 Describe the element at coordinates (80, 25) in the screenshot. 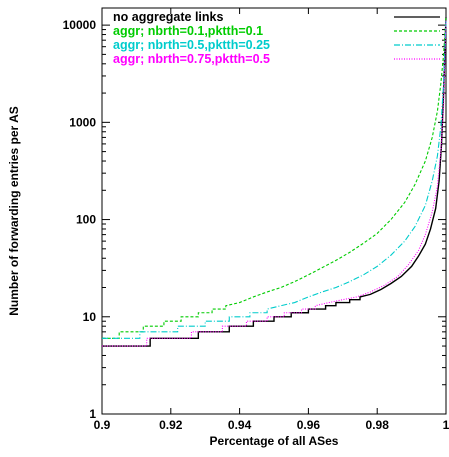

I see `y-tick-label: 10000` at that location.